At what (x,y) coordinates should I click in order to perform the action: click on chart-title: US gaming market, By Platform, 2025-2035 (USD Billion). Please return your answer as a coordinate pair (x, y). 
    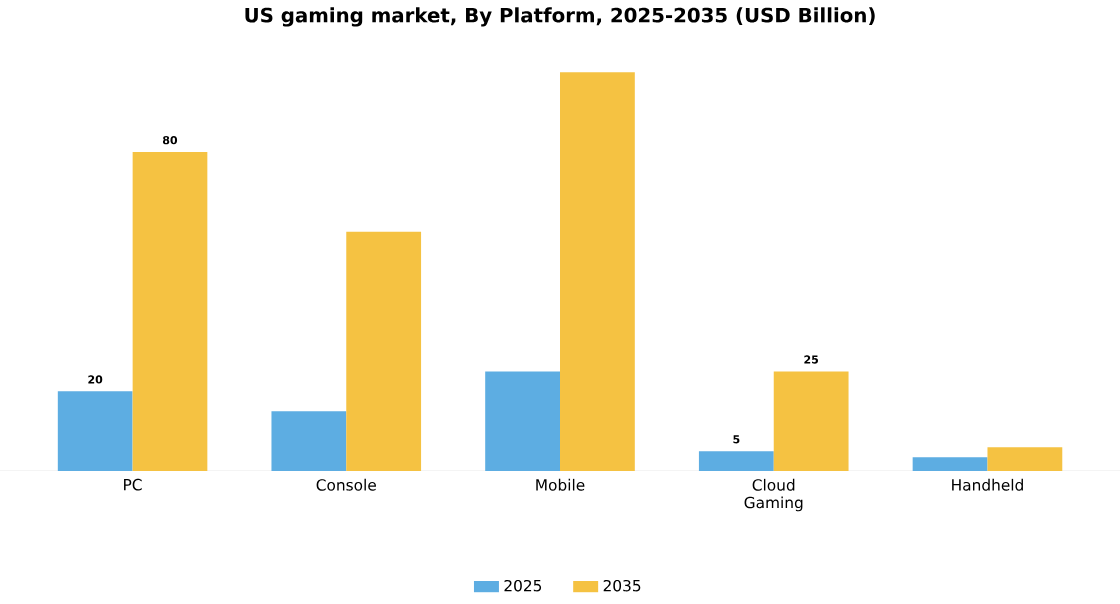
    Looking at the image, I should click on (560, 17).